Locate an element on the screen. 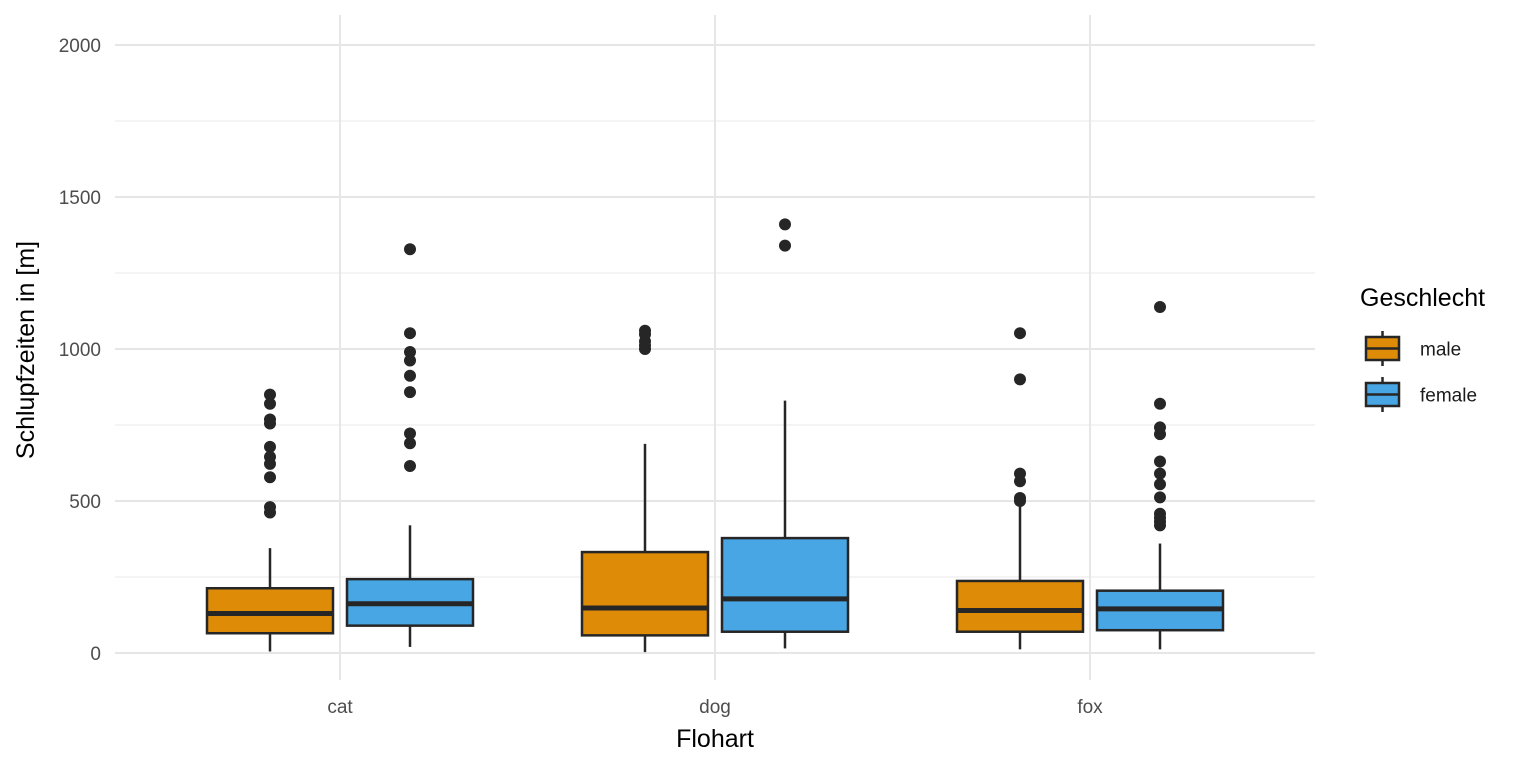  box-female-cat is located at coordinates (410, 445).